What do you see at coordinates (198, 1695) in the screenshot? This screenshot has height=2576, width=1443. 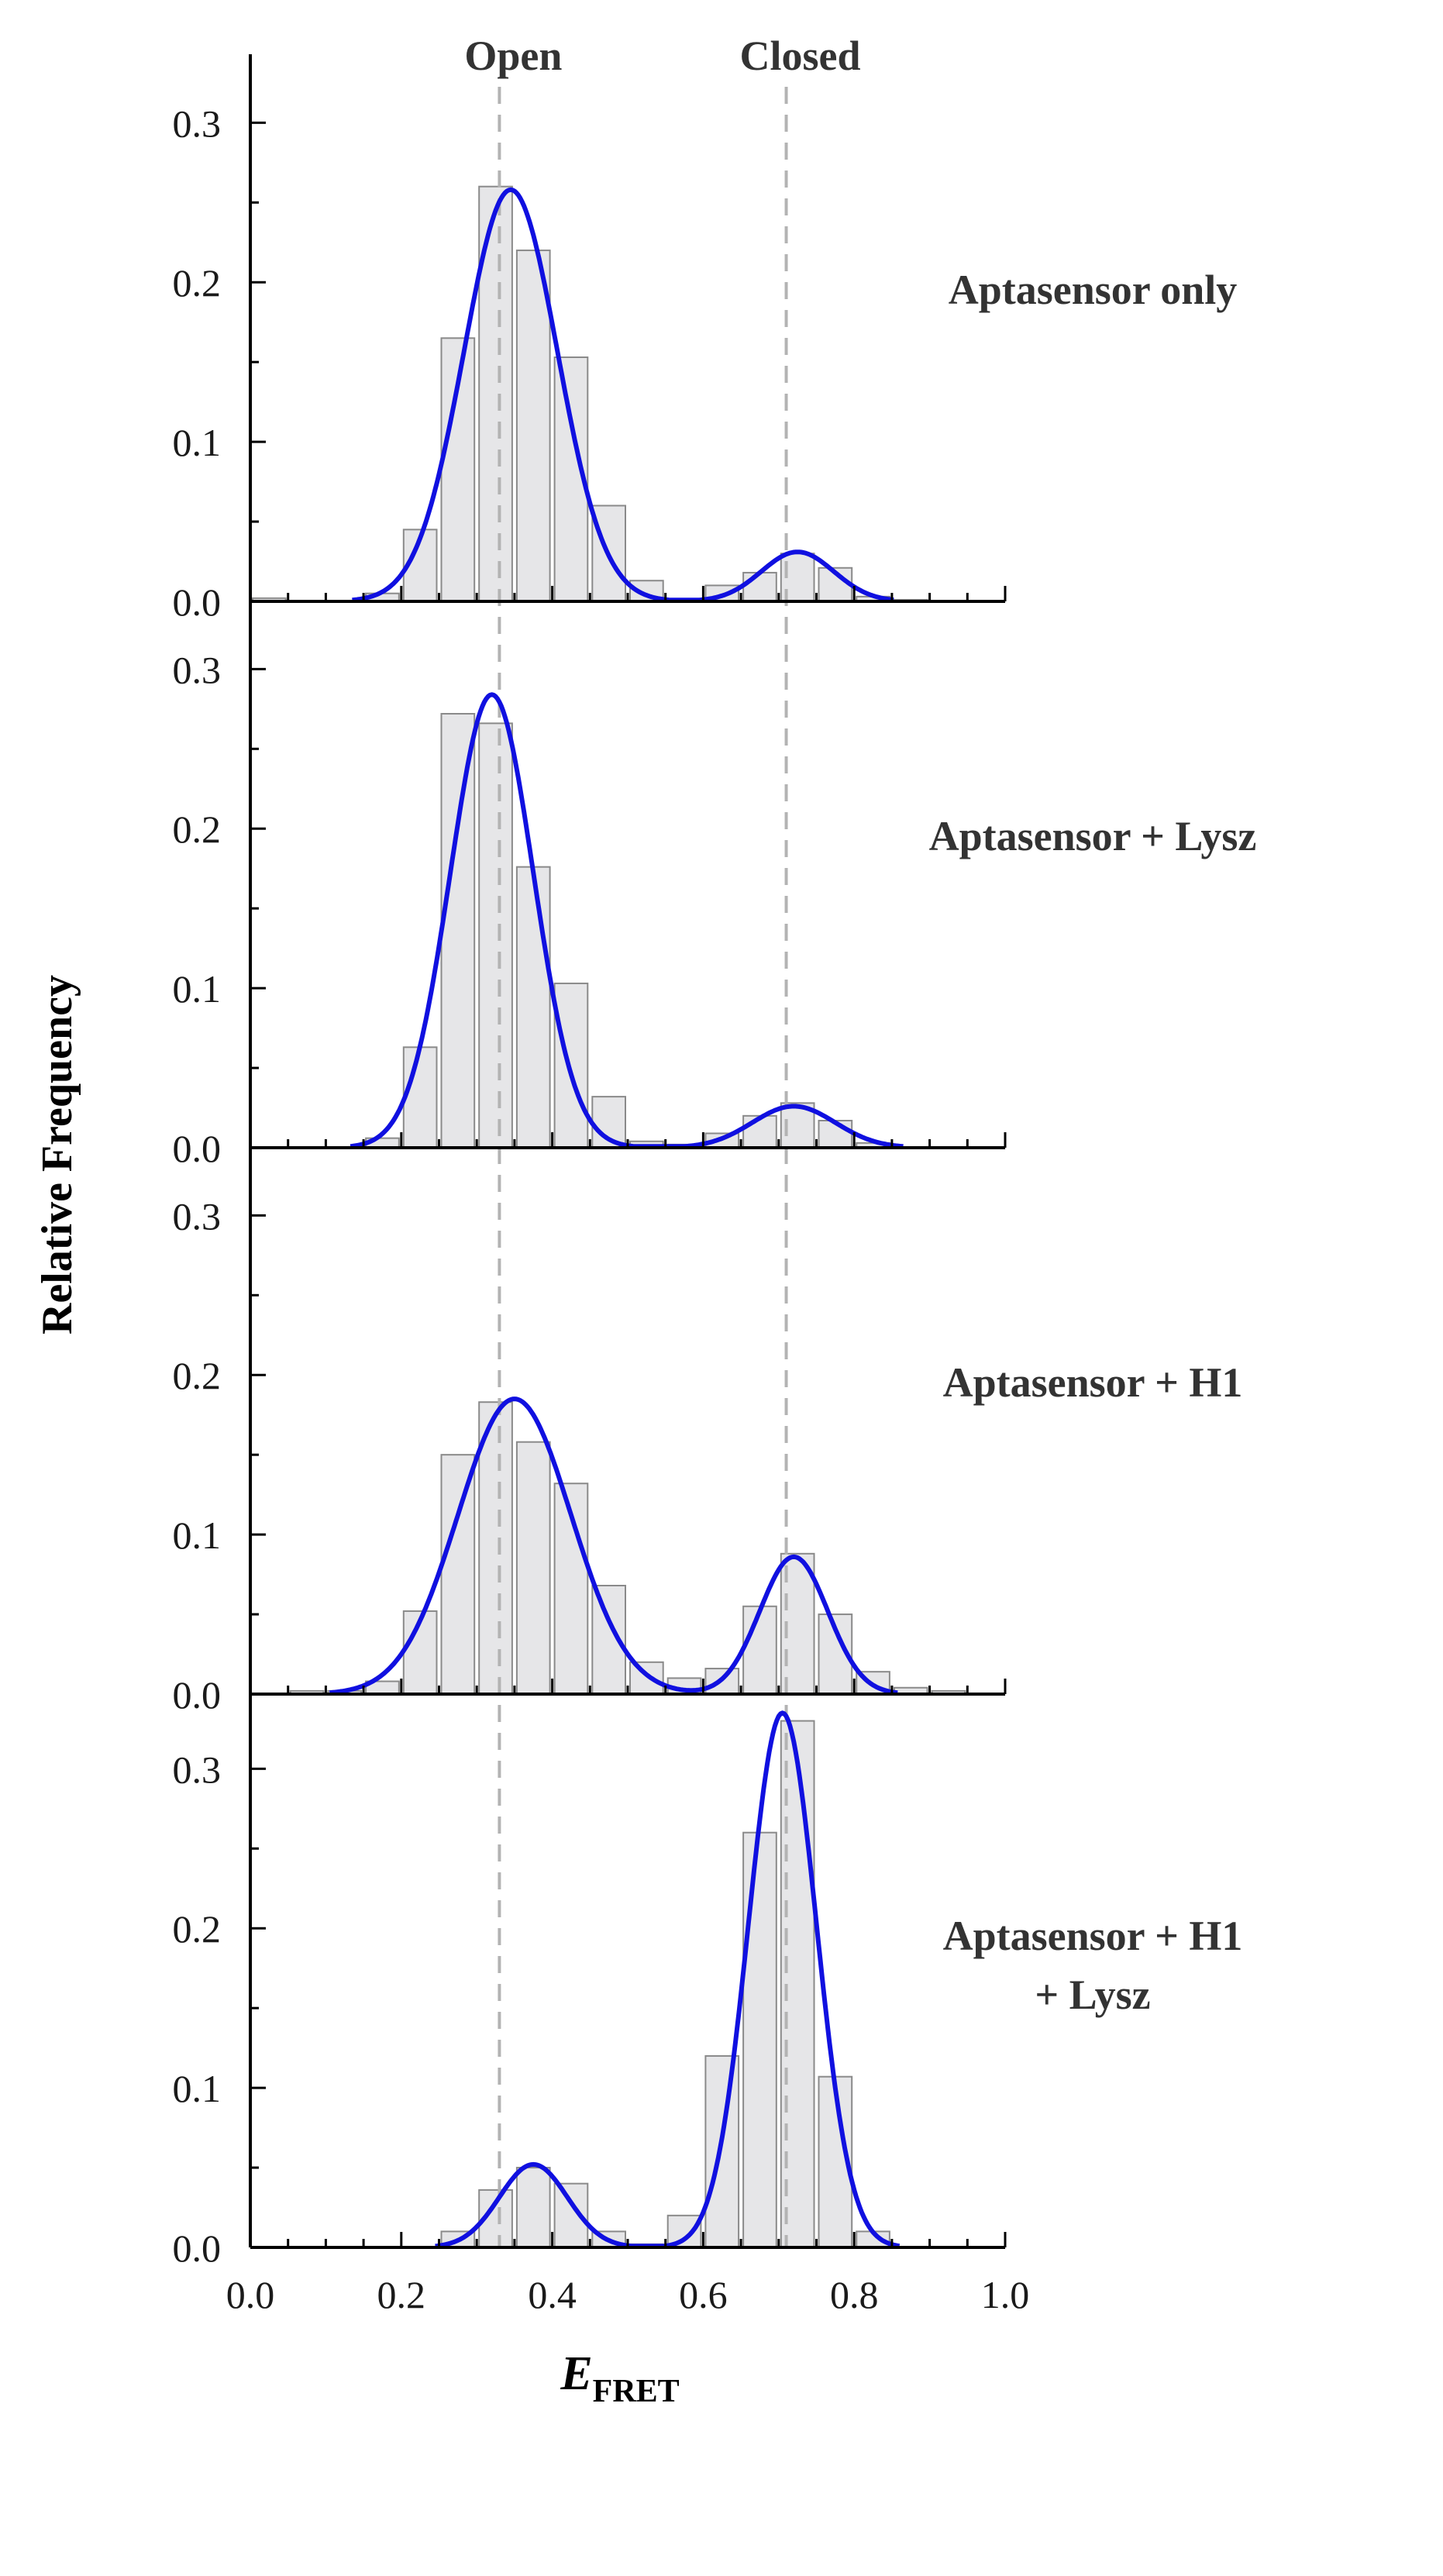 I see `y-tick-label-panel-3-0: 0.0` at bounding box center [198, 1695].